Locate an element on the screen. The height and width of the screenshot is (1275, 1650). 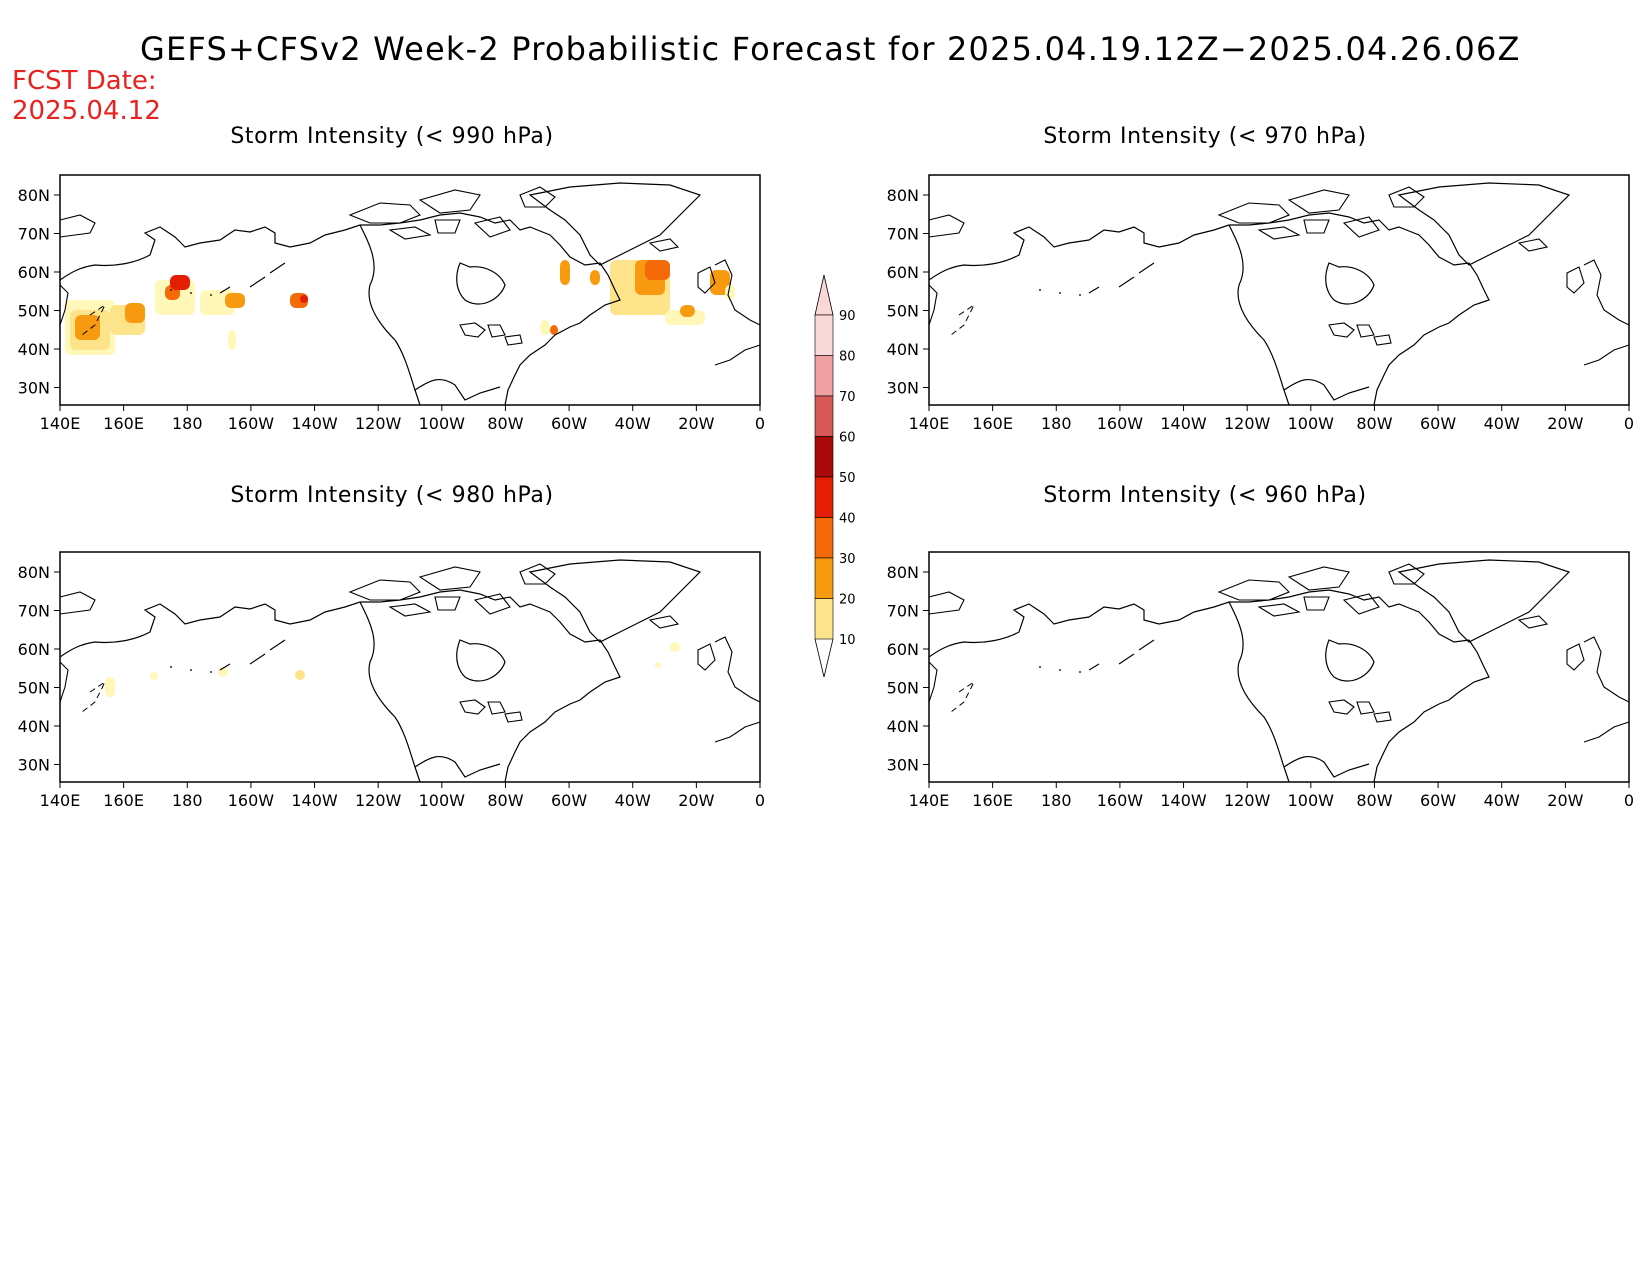
colorbar-label: 70 is located at coordinates (847, 397).